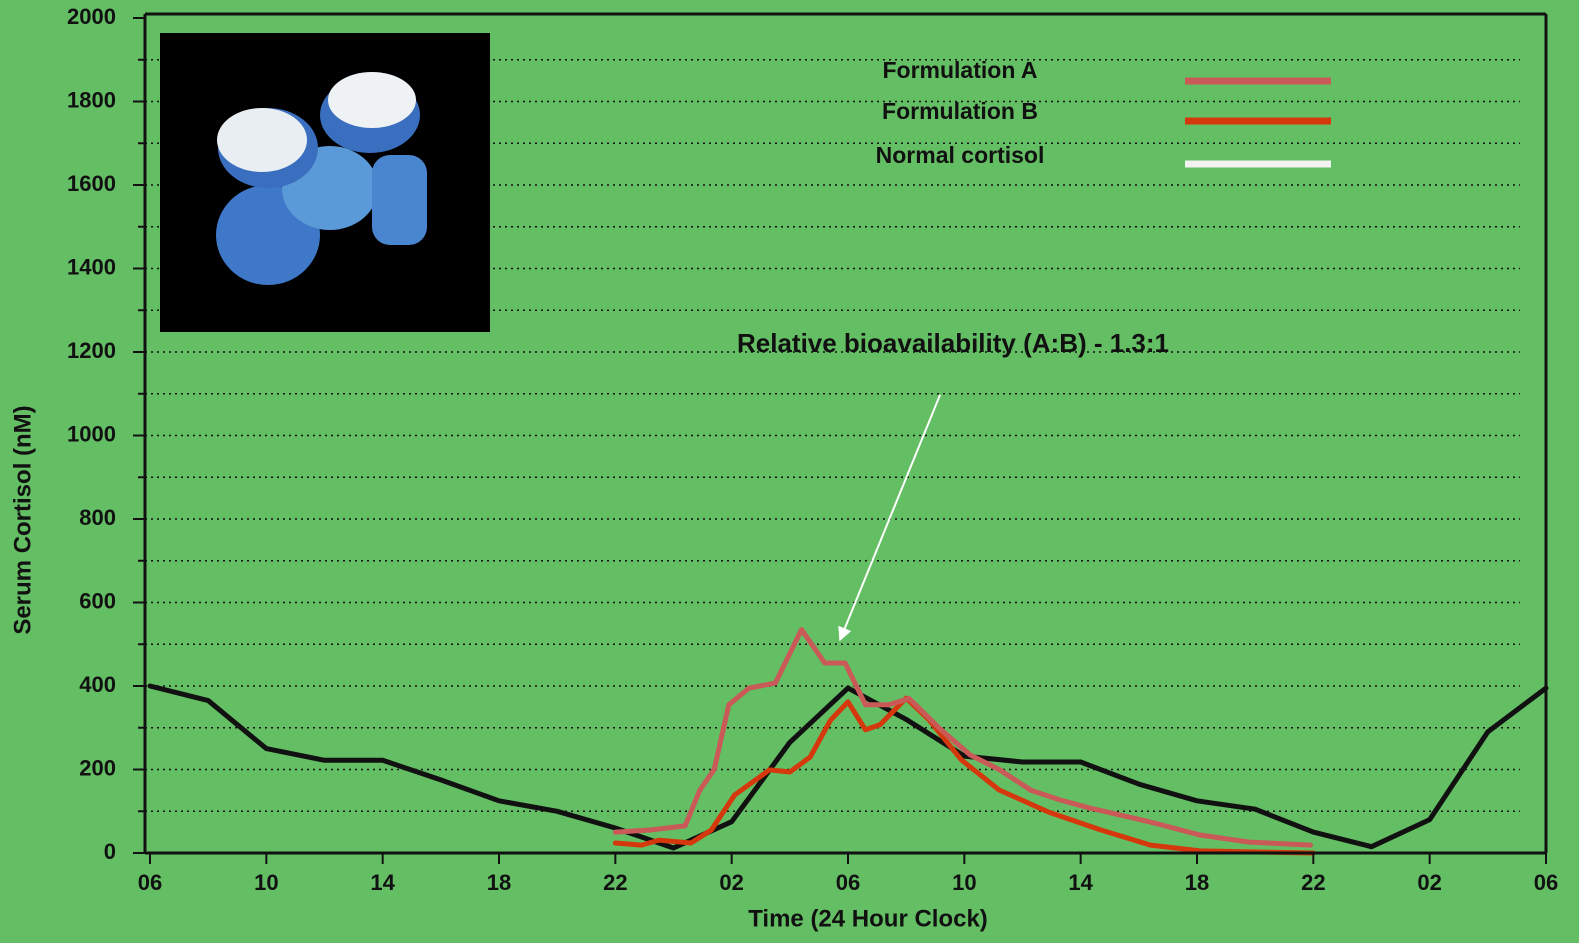 The image size is (1579, 943). I want to click on y-tick-label: 1400, so click(91, 266).